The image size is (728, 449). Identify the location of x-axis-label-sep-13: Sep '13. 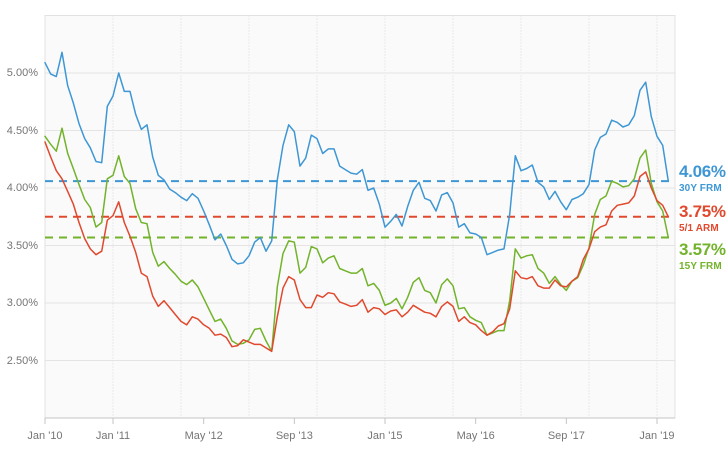
(294, 436).